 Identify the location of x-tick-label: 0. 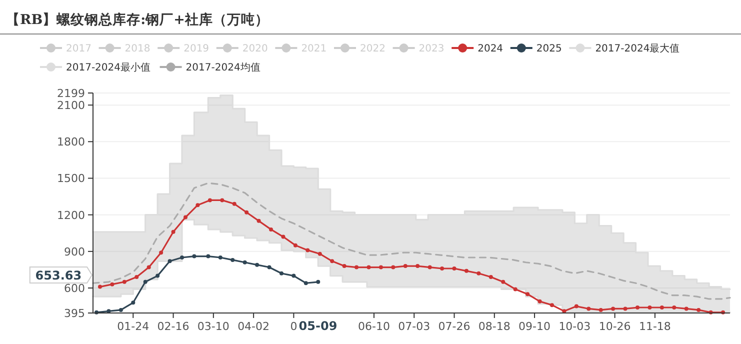
(294, 326).